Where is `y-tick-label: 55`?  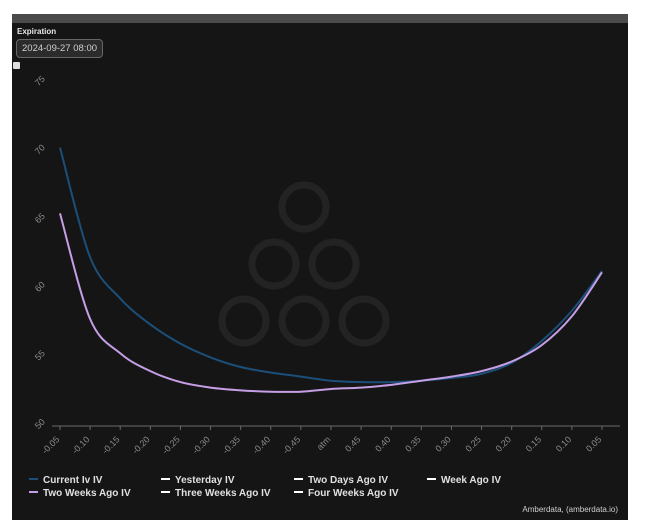
y-tick-label: 55 is located at coordinates (40, 355).